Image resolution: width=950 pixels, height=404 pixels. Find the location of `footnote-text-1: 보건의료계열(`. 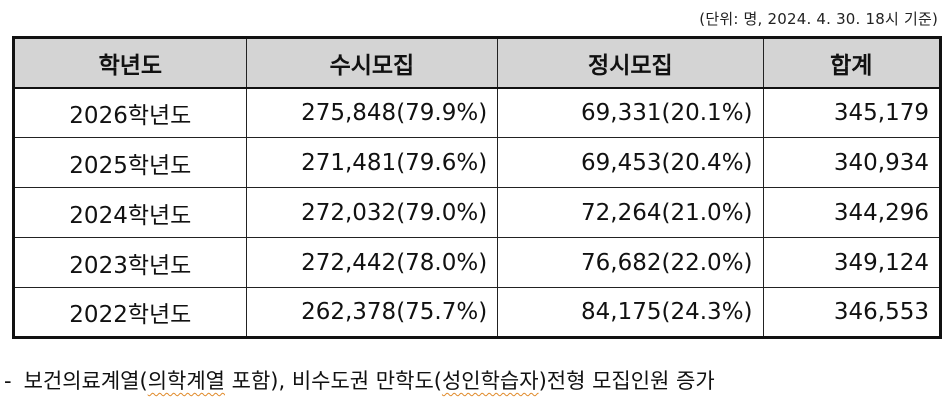

footnote-text-1: 보건의료계열( is located at coordinates (85, 381).